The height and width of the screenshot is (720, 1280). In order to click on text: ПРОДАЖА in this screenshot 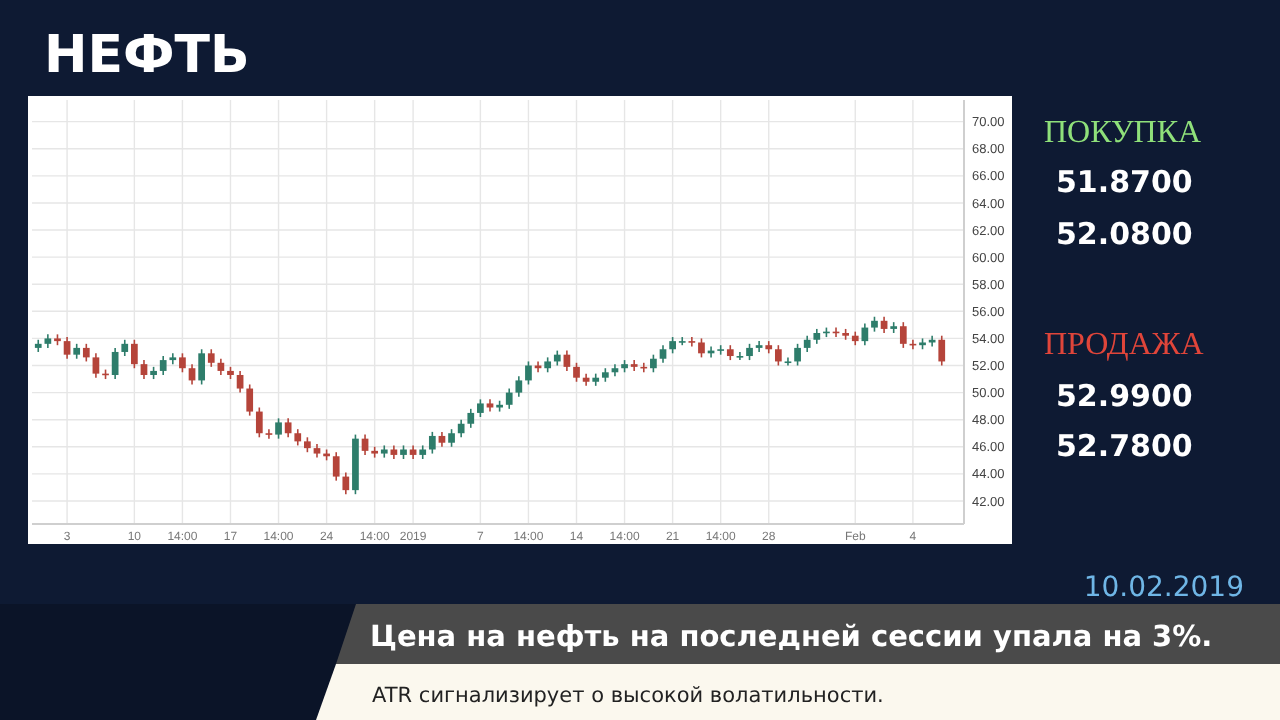, I will do `click(1124, 345)`.